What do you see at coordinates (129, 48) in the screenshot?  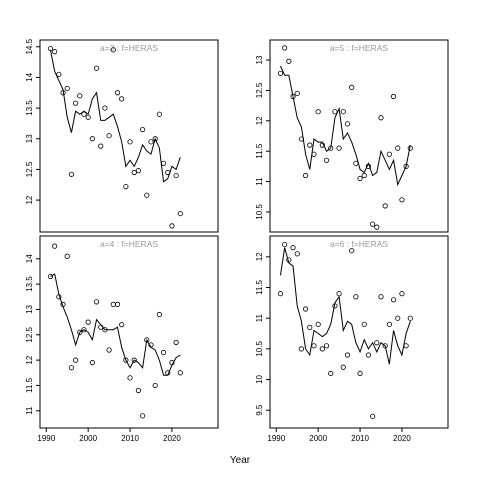 I see `panel-title: a=3 : f=HERAS` at bounding box center [129, 48].